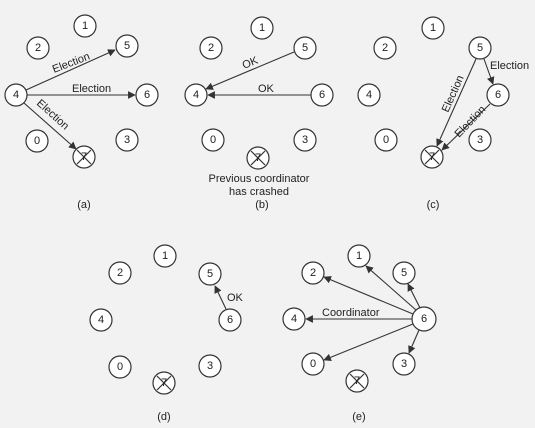 The image size is (535, 428). I want to click on panel-e: 1 2 5 4 6 0 3 7 Coordinator (e), so click(359, 333).